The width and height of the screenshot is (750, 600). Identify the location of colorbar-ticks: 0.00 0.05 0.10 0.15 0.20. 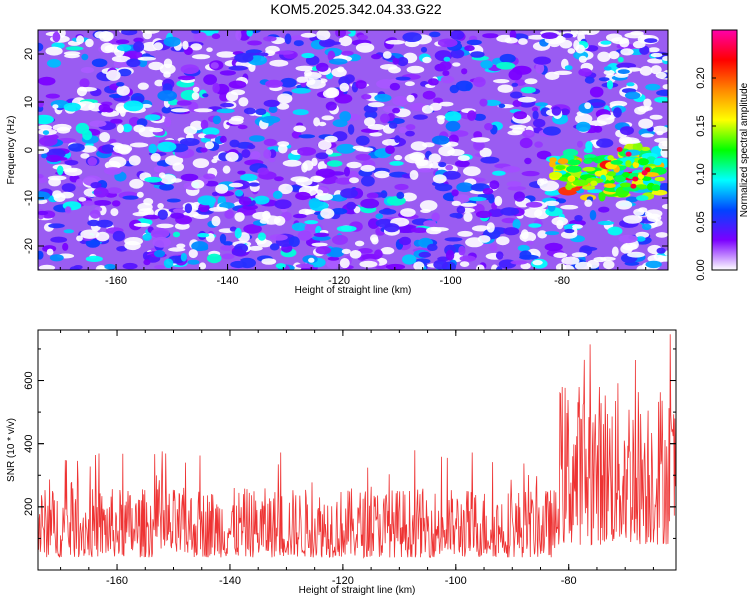
(705, 174).